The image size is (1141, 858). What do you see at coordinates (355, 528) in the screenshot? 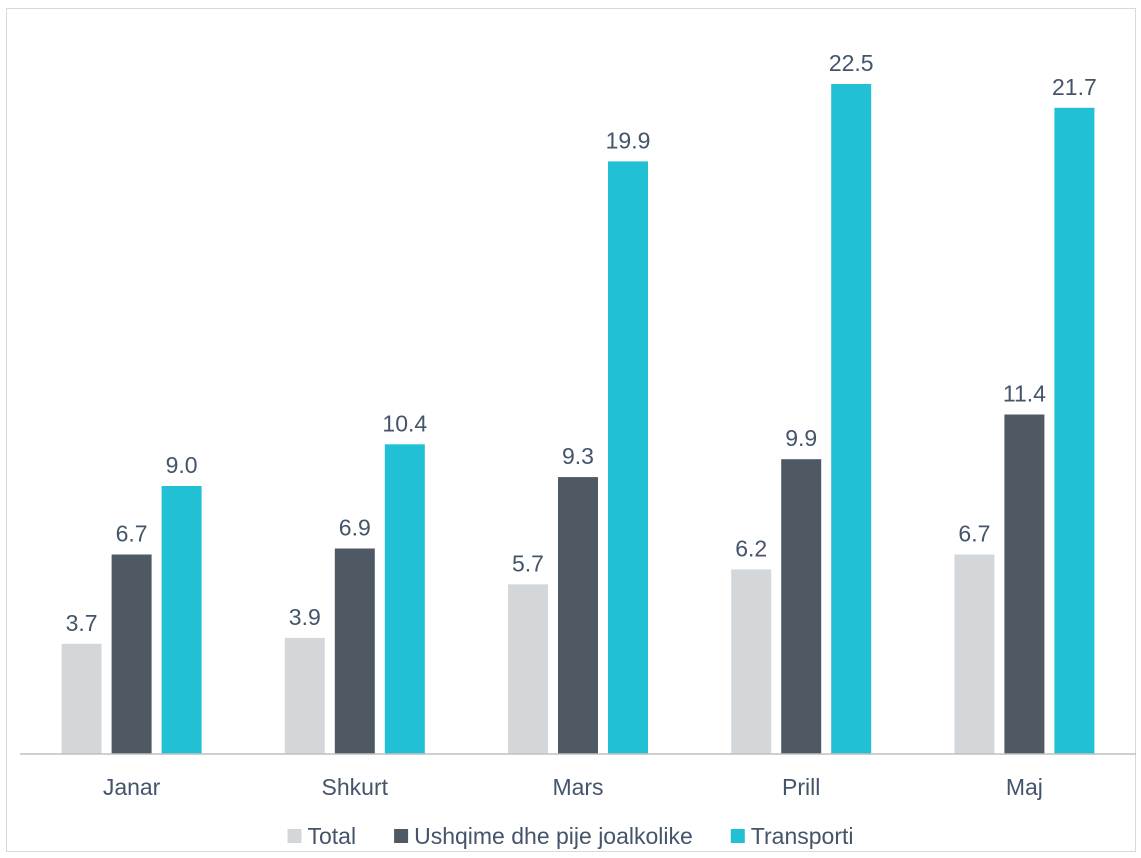
I see `data-label: 6.9` at bounding box center [355, 528].